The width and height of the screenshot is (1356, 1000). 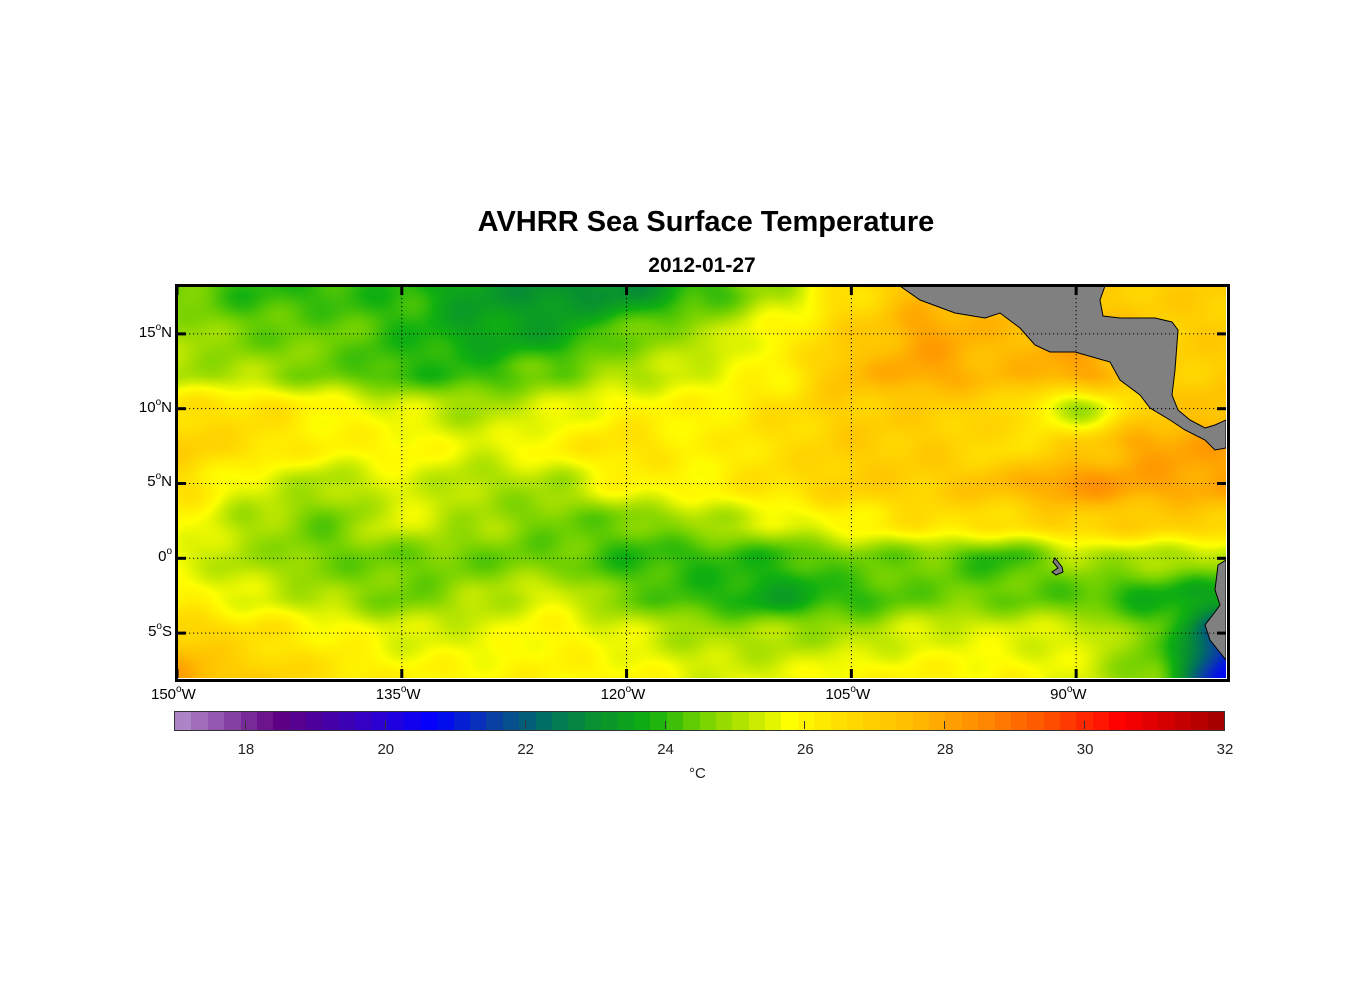 I want to click on tick-number: 10, so click(x=147, y=407).